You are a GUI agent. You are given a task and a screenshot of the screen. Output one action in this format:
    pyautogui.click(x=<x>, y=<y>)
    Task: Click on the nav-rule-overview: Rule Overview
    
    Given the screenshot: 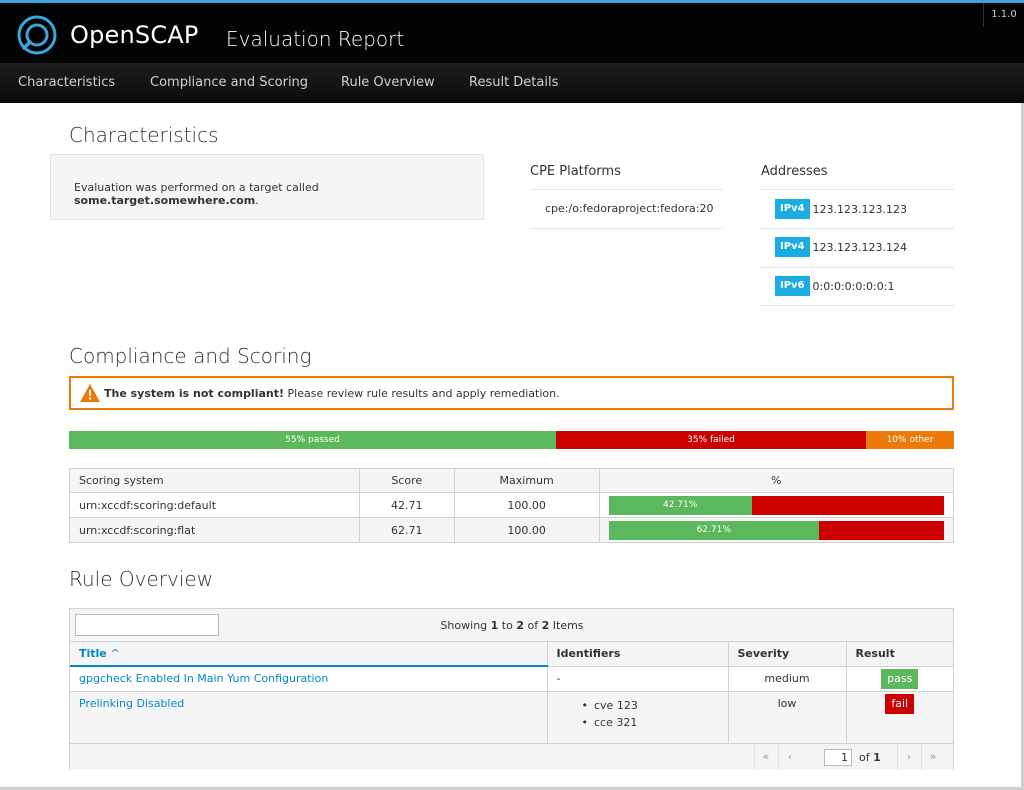 What is the action you would take?
    pyautogui.click(x=388, y=82)
    